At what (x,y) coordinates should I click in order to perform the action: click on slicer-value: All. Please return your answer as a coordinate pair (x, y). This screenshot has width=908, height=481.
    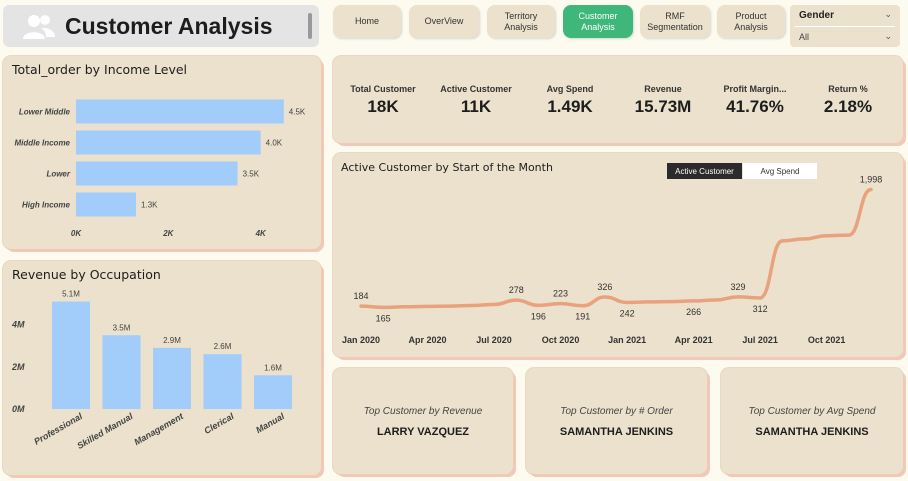
    Looking at the image, I should click on (804, 37).